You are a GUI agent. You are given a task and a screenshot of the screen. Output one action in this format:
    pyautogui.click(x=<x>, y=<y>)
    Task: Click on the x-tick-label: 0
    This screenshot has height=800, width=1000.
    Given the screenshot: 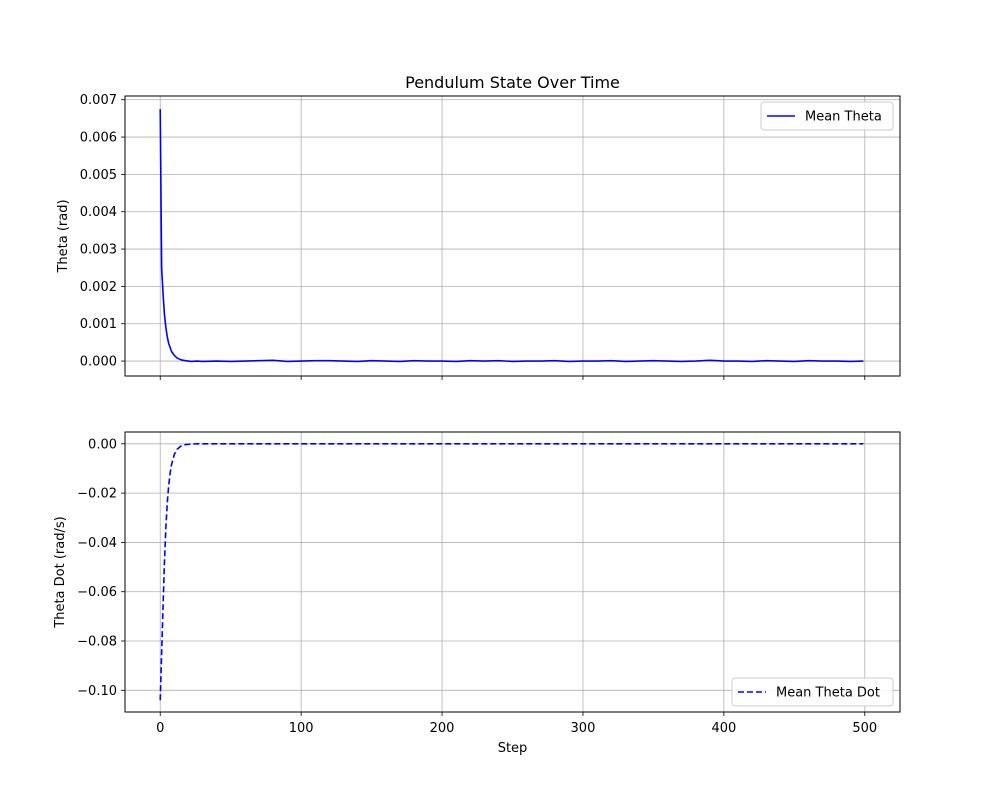 What is the action you would take?
    pyautogui.click(x=160, y=728)
    